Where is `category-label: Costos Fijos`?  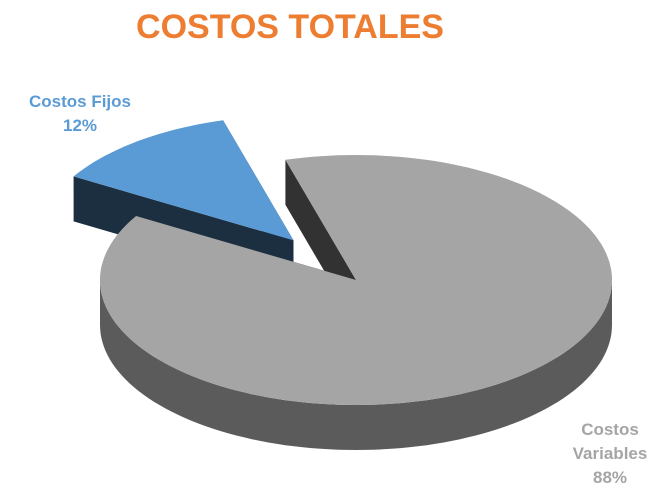 category-label: Costos Fijos is located at coordinates (79, 101).